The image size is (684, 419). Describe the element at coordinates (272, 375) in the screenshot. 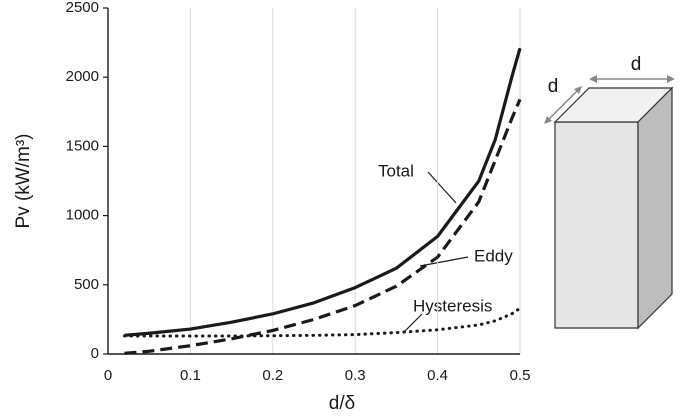

I see `x-tick-label: 0.2` at that location.